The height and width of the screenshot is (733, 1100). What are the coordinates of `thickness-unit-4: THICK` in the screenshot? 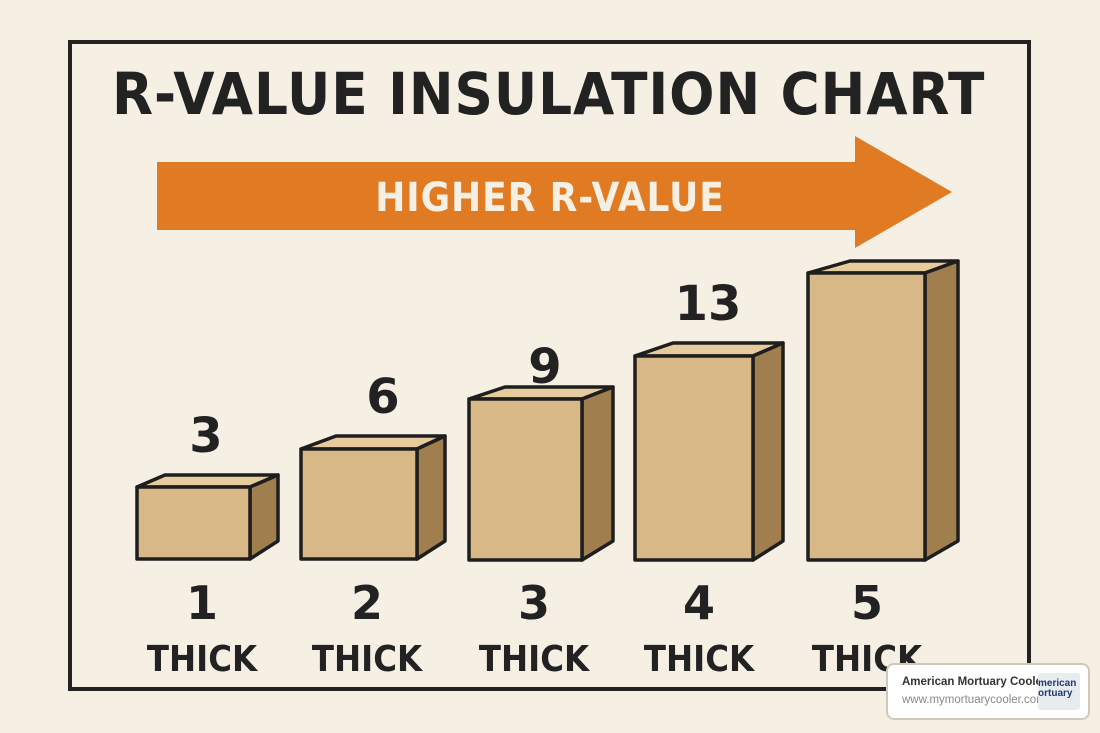 It's located at (699, 659).